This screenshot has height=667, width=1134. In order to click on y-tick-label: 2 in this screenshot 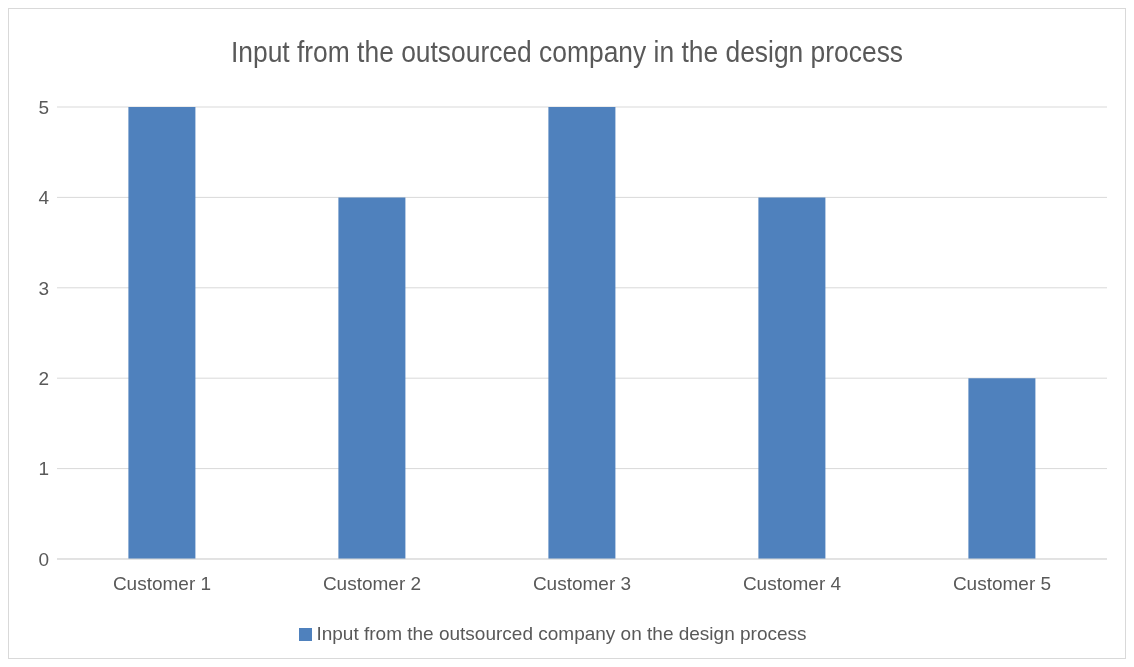, I will do `click(43, 378)`.